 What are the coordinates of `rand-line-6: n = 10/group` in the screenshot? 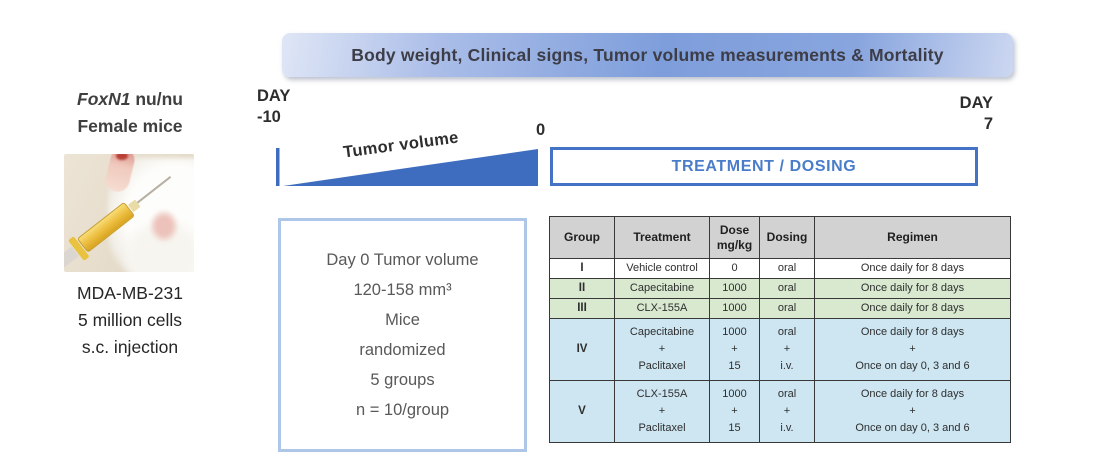 It's located at (402, 410).